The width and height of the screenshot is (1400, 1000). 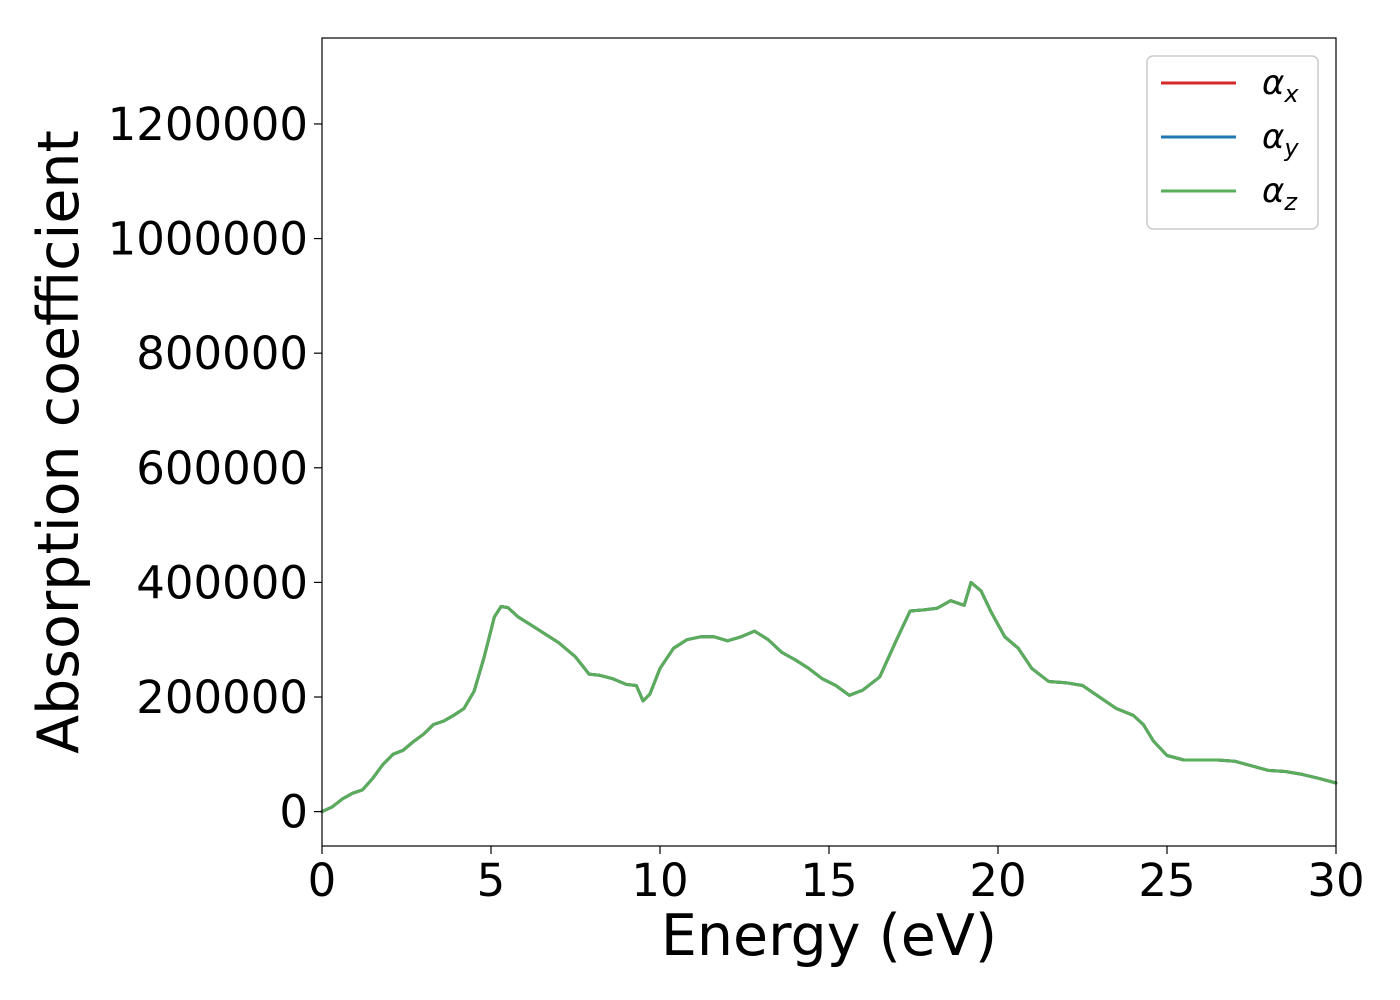 I want to click on legend-label-3: αz, so click(x=1280, y=193).